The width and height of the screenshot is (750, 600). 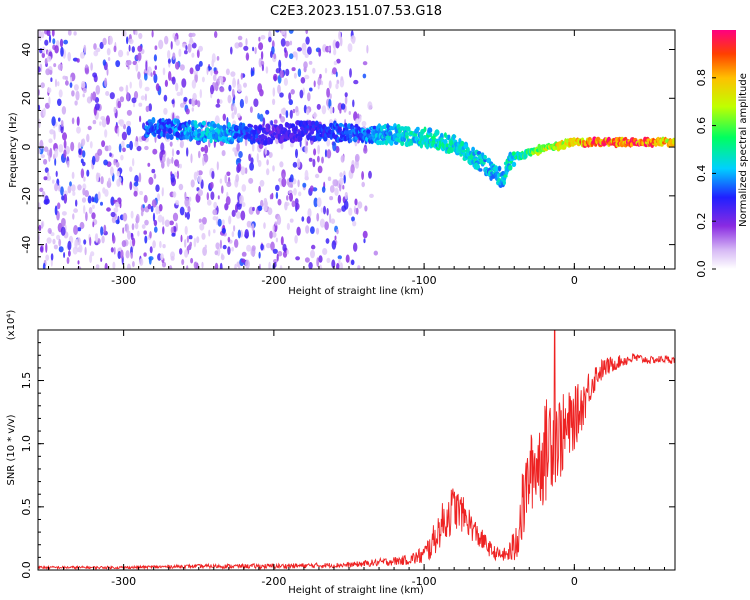 What do you see at coordinates (11, 449) in the screenshot?
I see `snr-ylabel: SNR (10 * v/v)` at bounding box center [11, 449].